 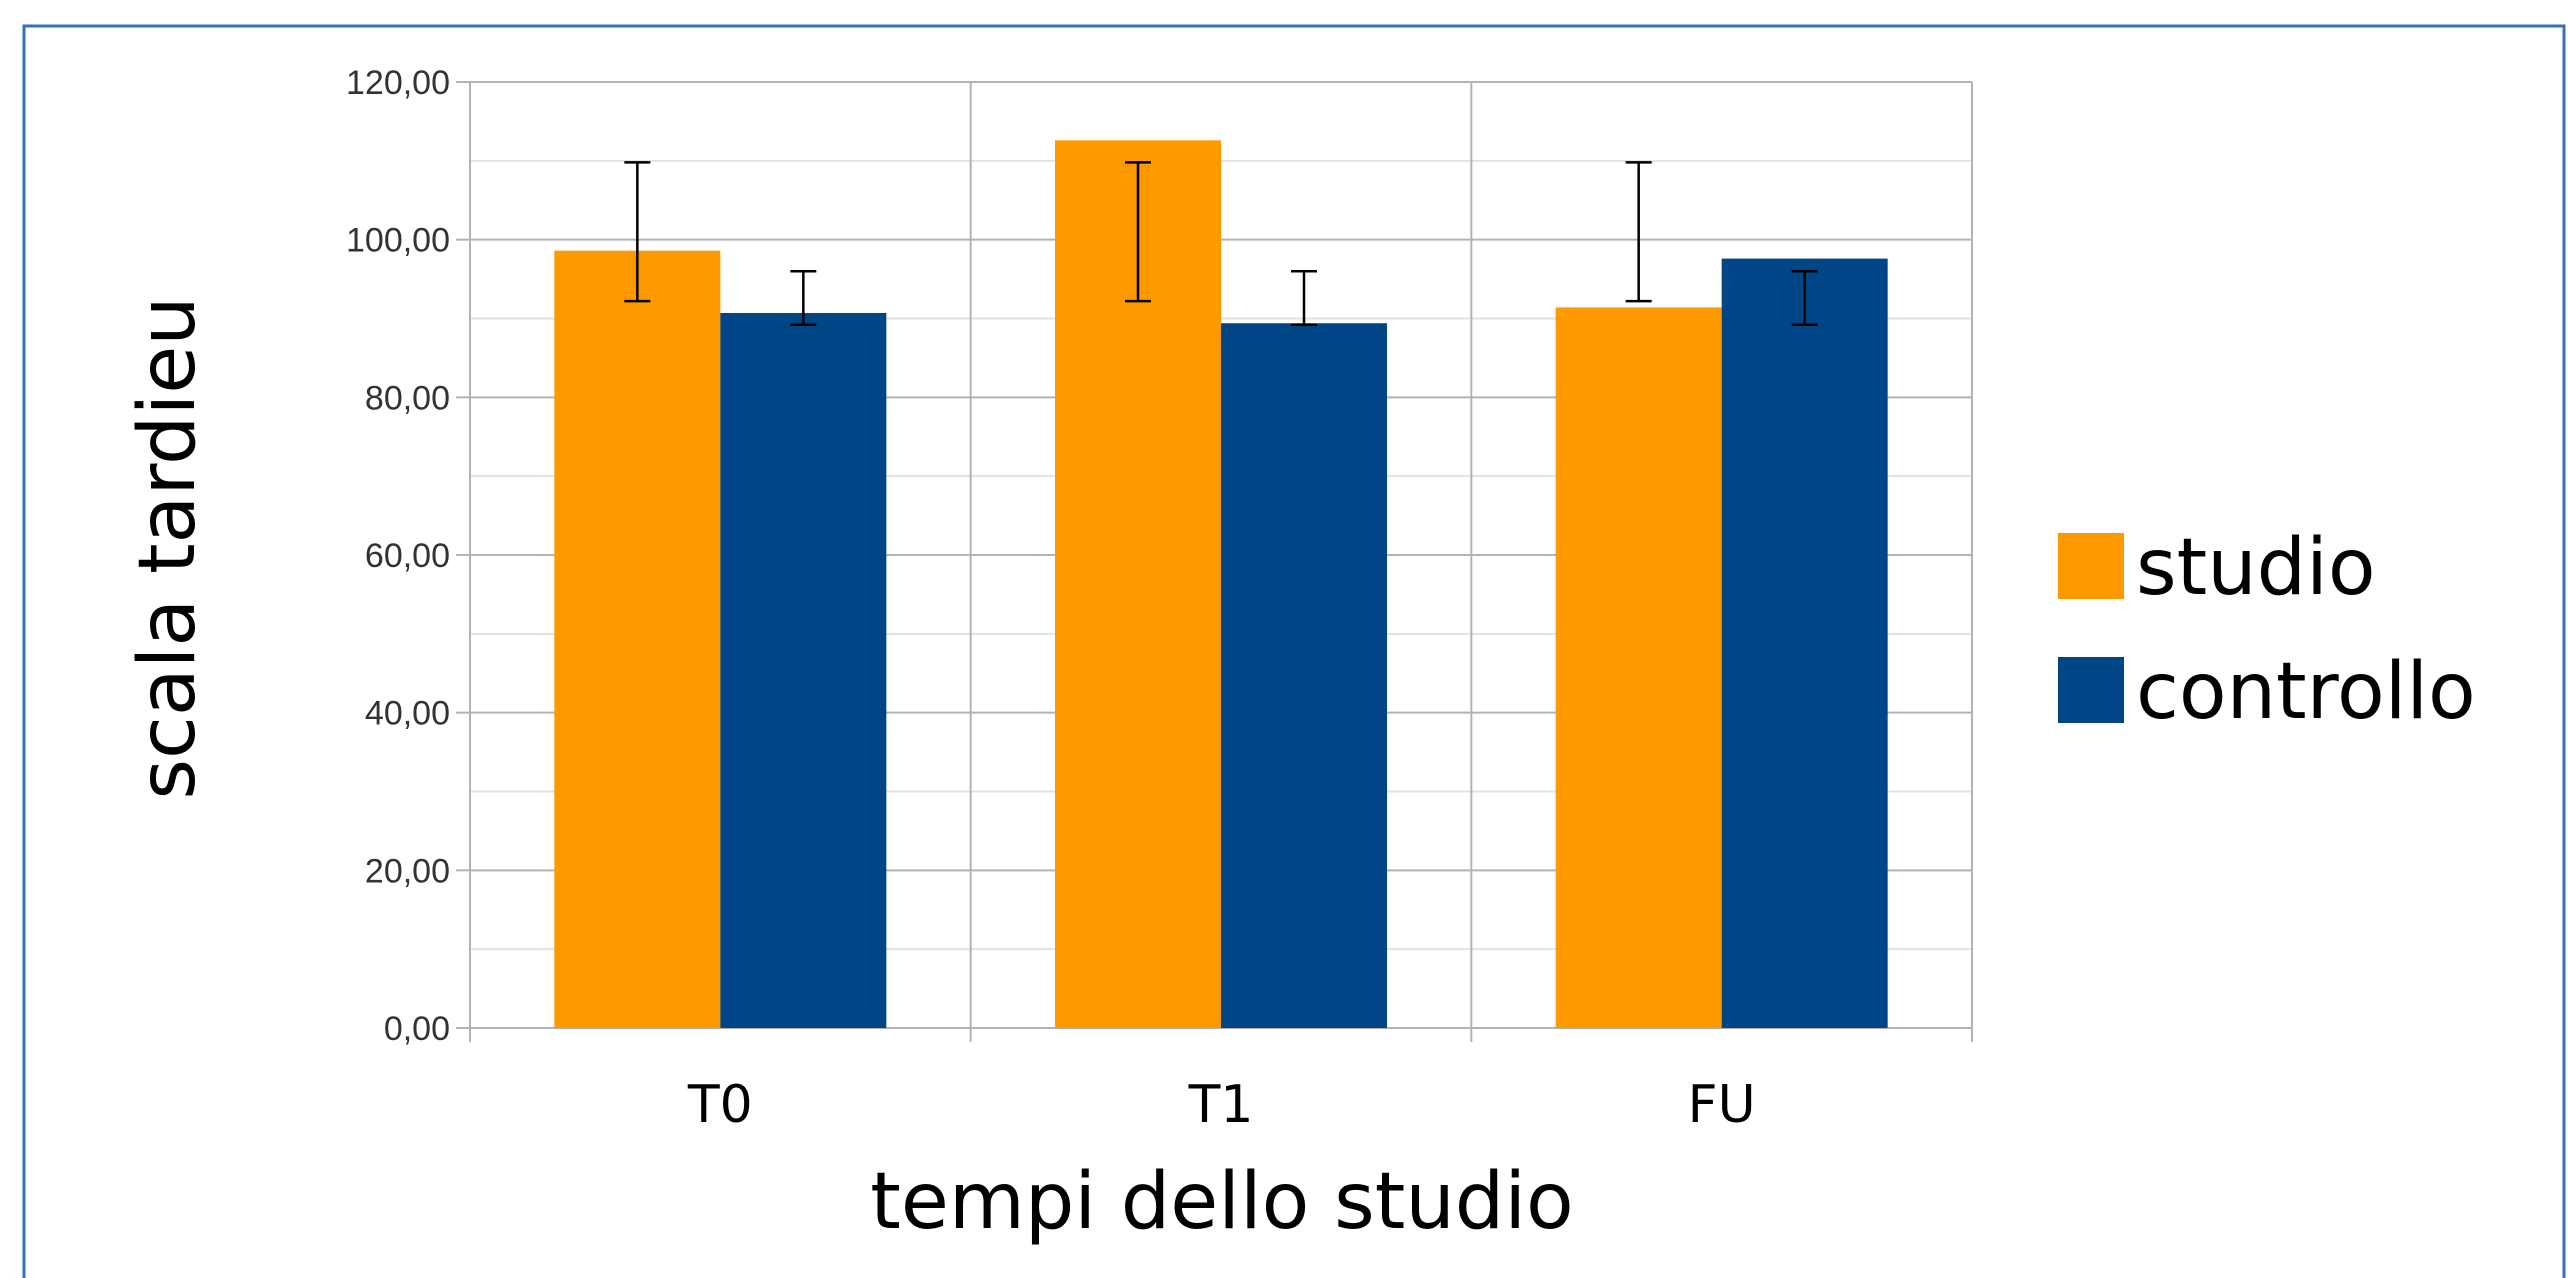 What do you see at coordinates (1221, 1202) in the screenshot?
I see `x-axis-title: tempi dello studio` at bounding box center [1221, 1202].